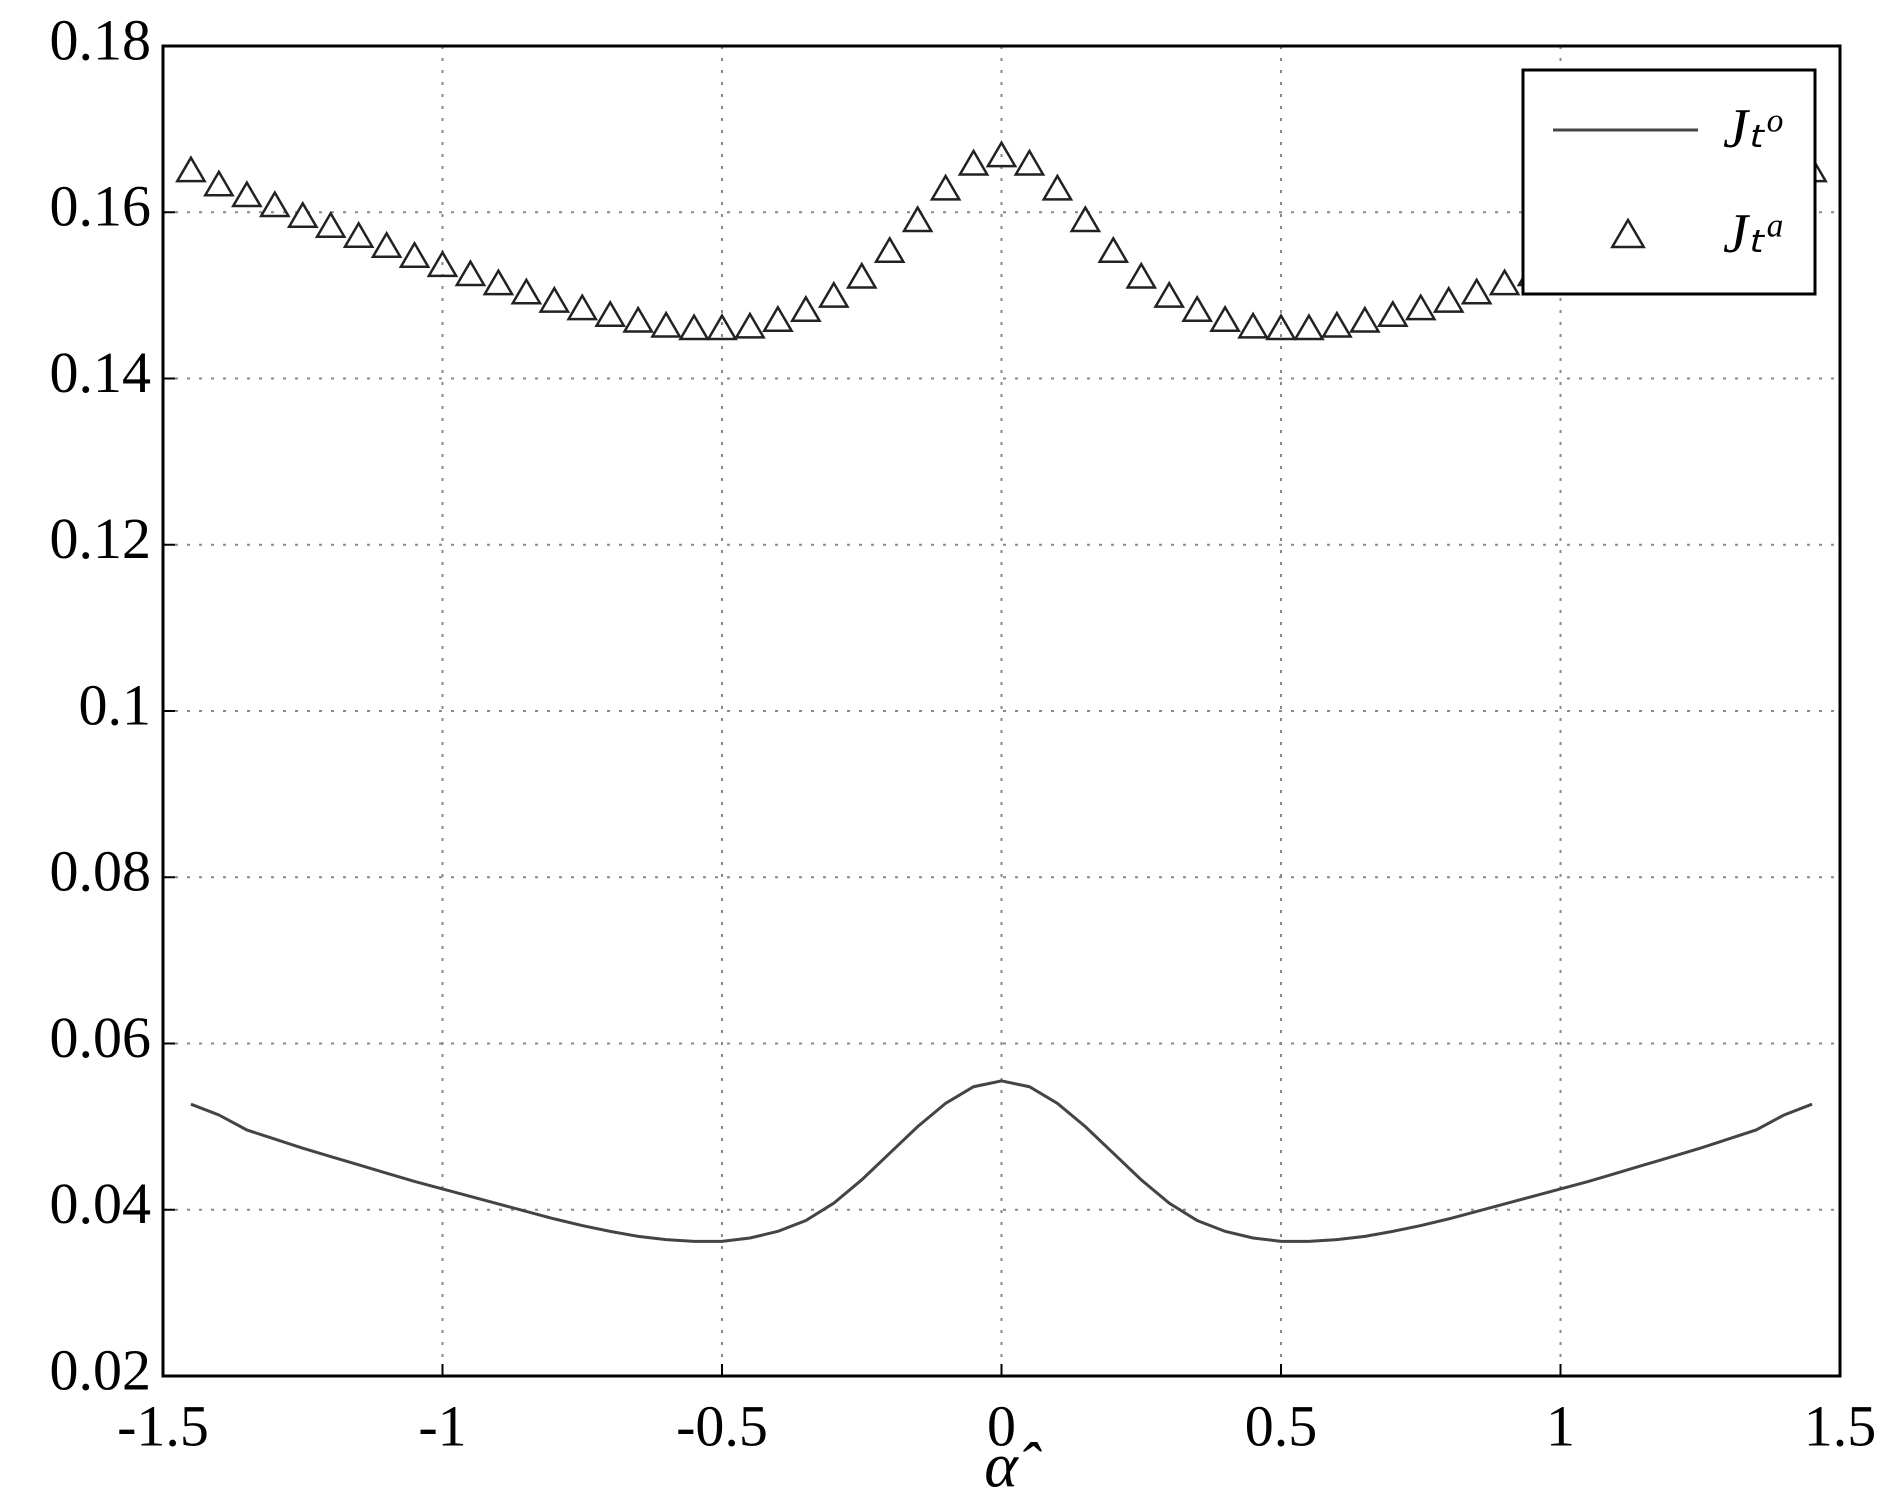  What do you see at coordinates (1001, 1425) in the screenshot?
I see `x-tick-label: 0` at bounding box center [1001, 1425].